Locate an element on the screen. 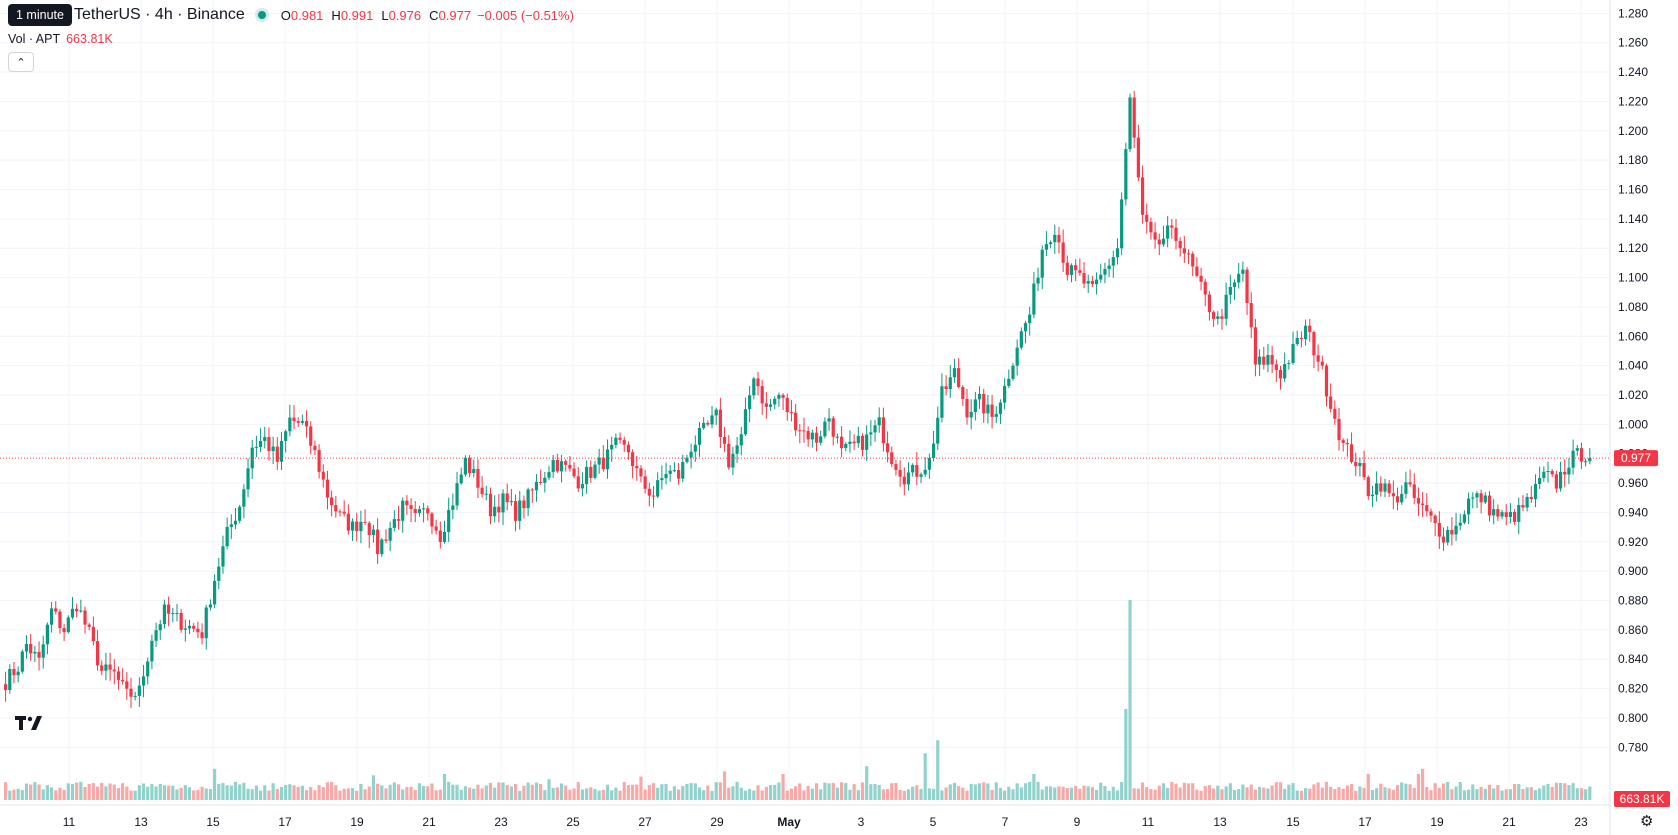 The width and height of the screenshot is (1678, 835). symbol-title: TetherUS · 4h · Binance is located at coordinates (159, 14).